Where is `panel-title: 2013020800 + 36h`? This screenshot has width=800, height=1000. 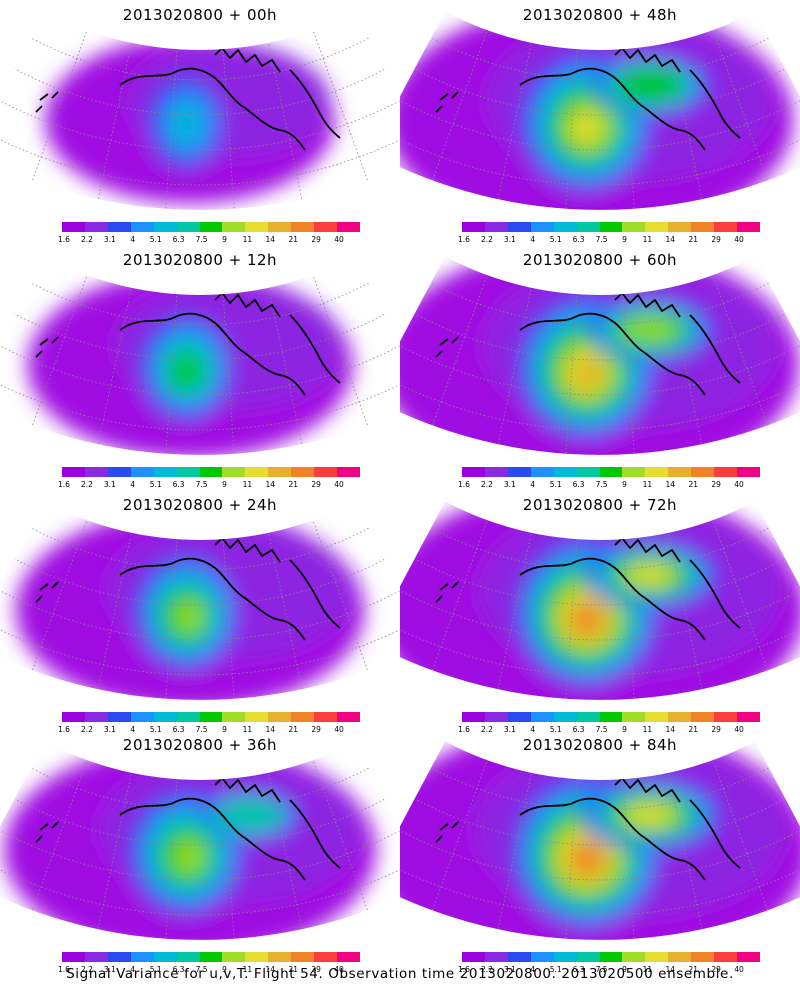
panel-title: 2013020800 + 36h is located at coordinates (200, 745).